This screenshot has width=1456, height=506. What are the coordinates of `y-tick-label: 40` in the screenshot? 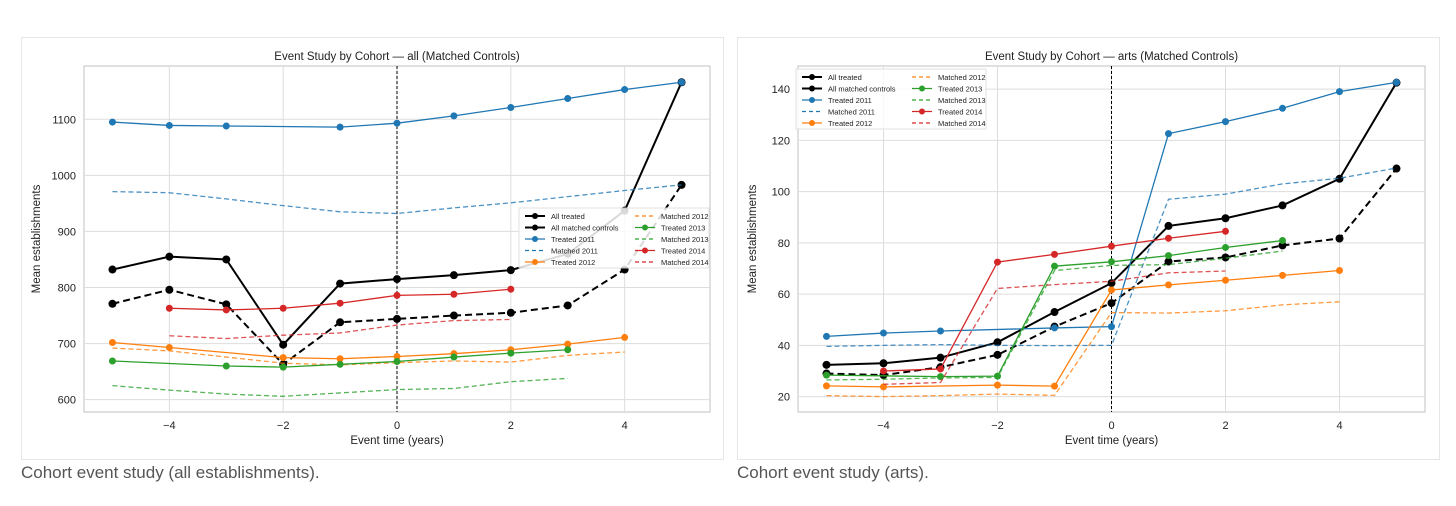 It's located at (784, 346).